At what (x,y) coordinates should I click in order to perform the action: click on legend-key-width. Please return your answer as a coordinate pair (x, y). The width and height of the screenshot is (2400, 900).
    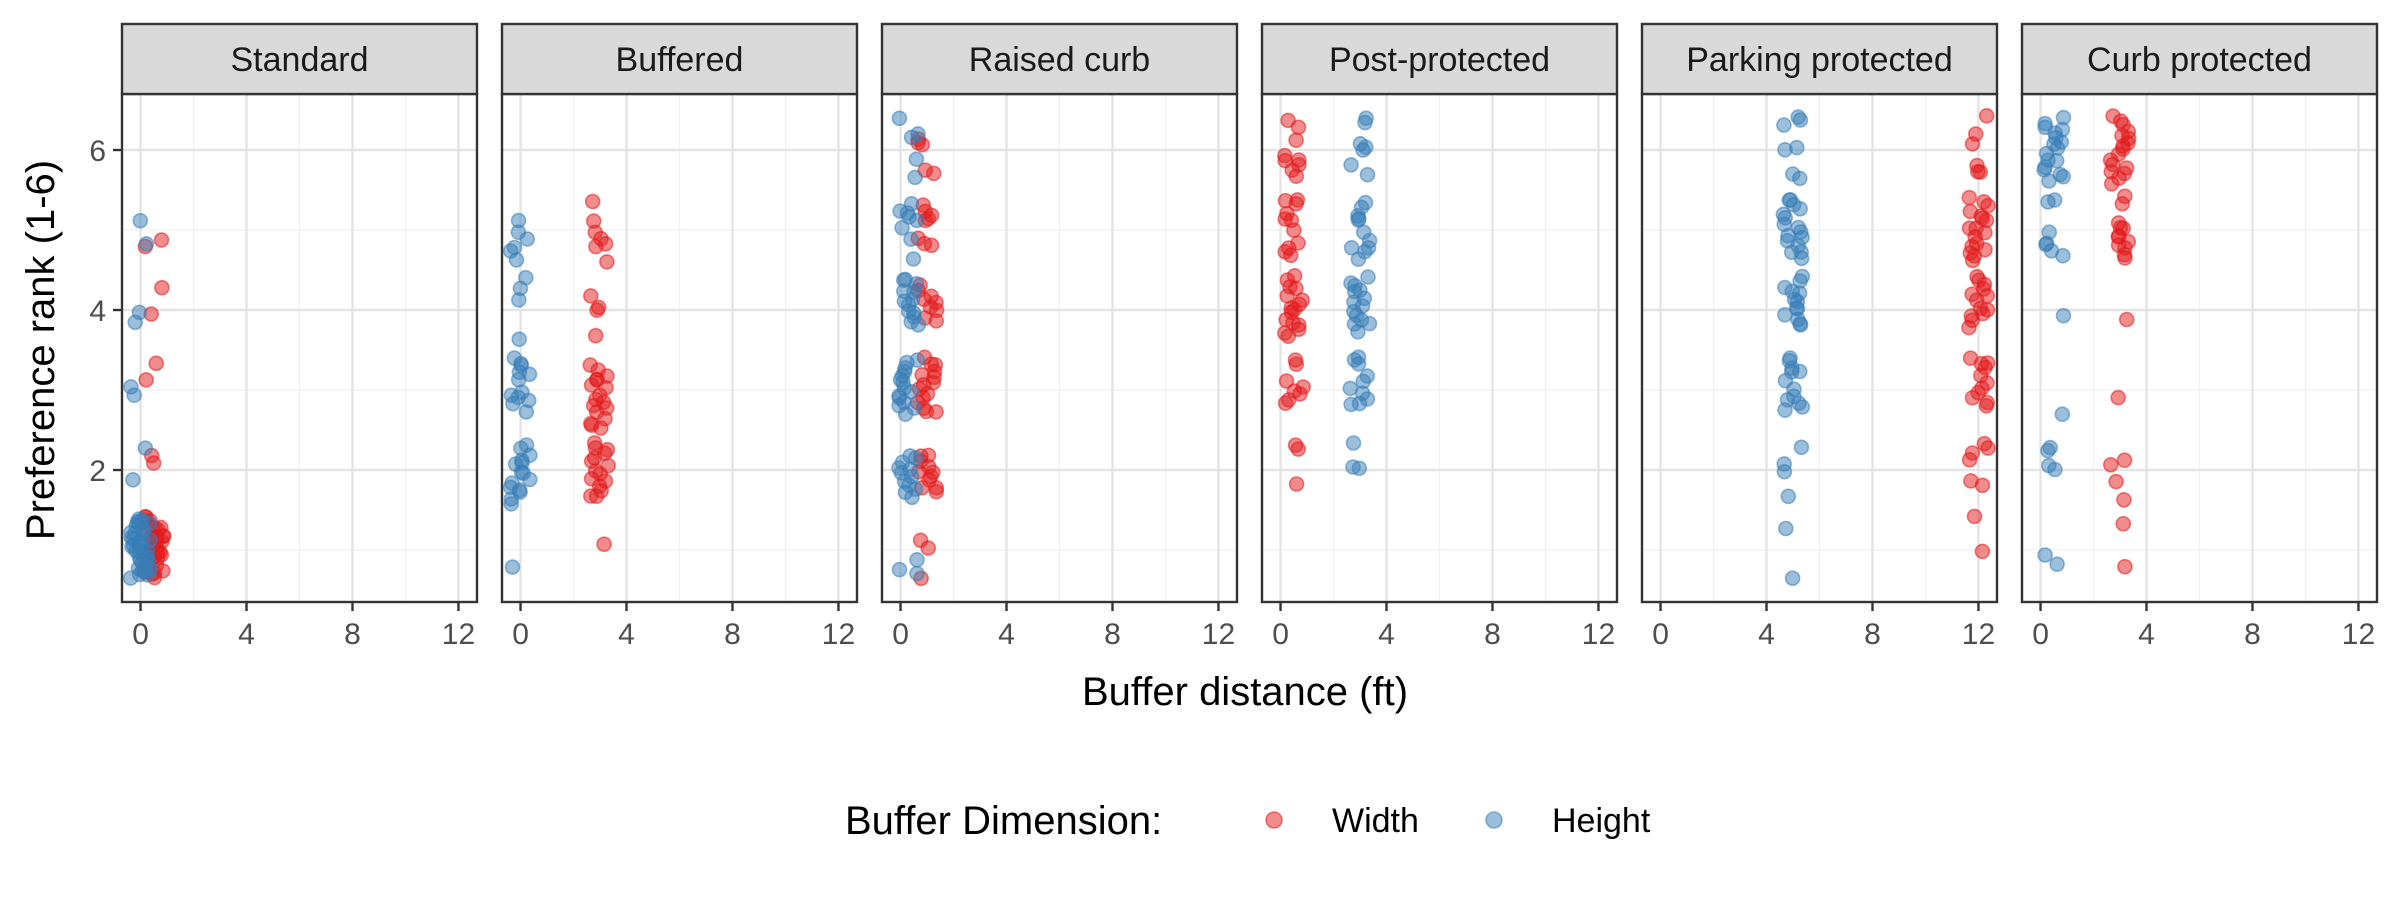
    Looking at the image, I should click on (1274, 820).